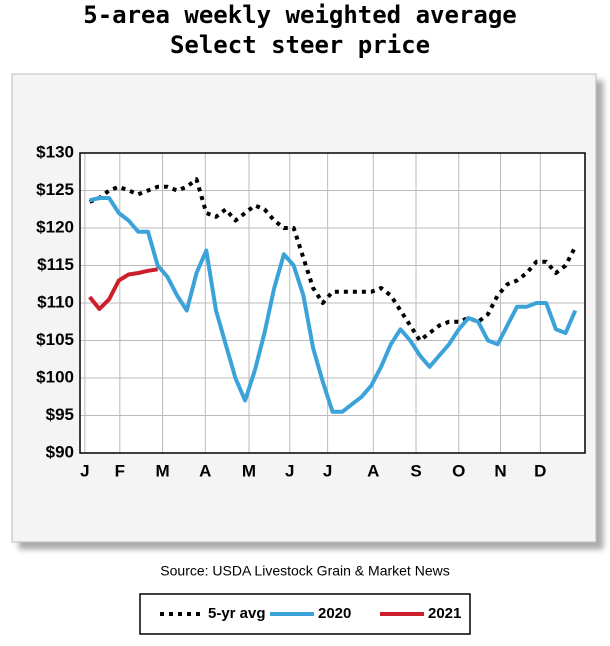 Image resolution: width=610 pixels, height=646 pixels. What do you see at coordinates (55, 151) in the screenshot?
I see `y-tick-label: $130` at bounding box center [55, 151].